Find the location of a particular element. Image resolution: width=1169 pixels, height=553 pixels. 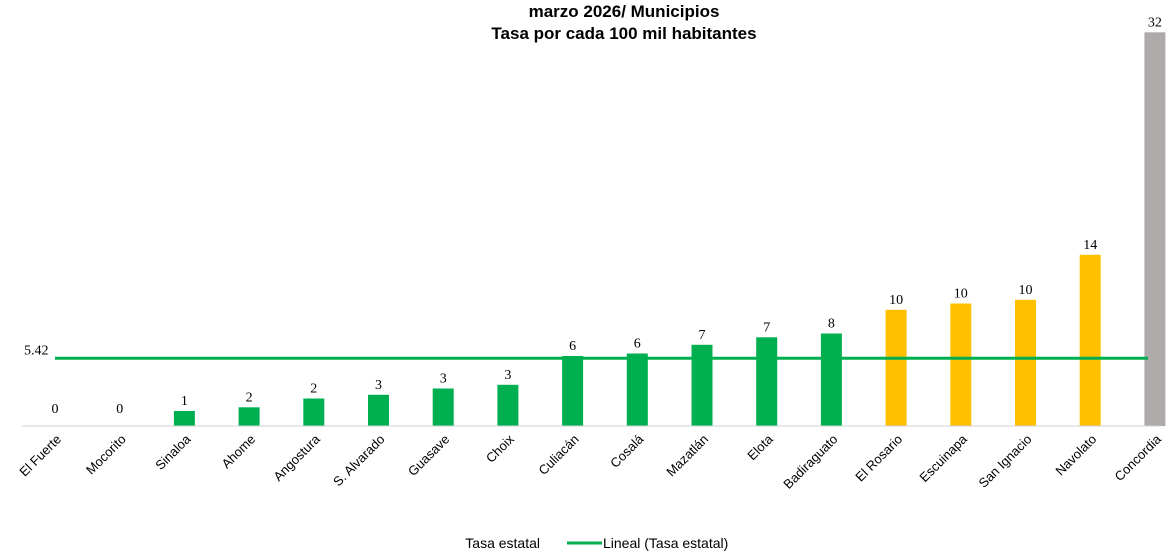

value-label-ahome: 2 is located at coordinates (249, 397).